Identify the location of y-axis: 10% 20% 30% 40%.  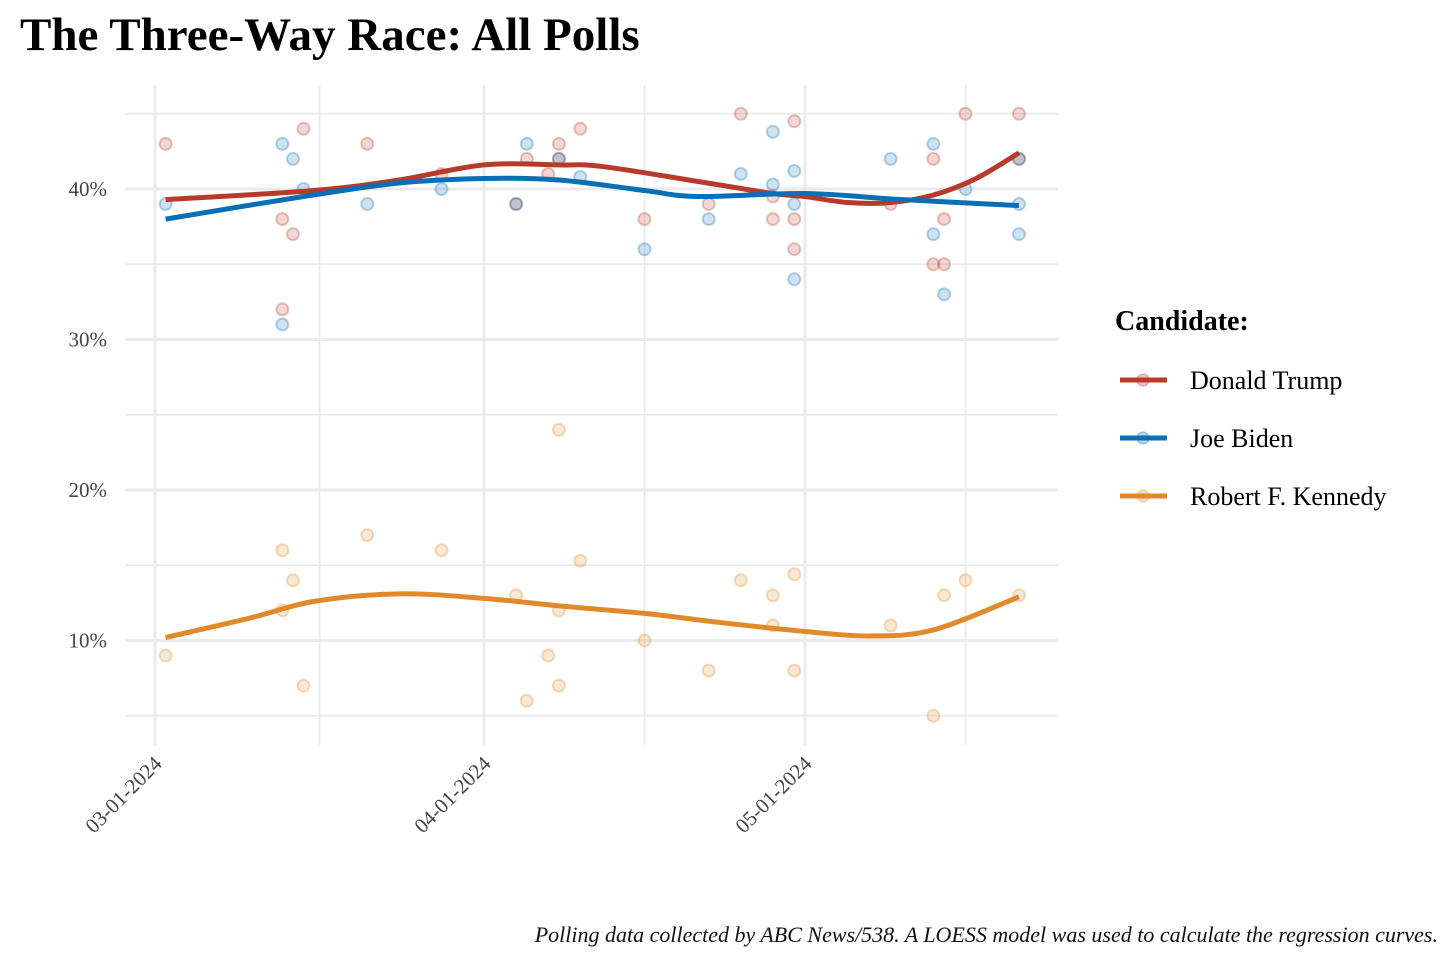
(88, 415).